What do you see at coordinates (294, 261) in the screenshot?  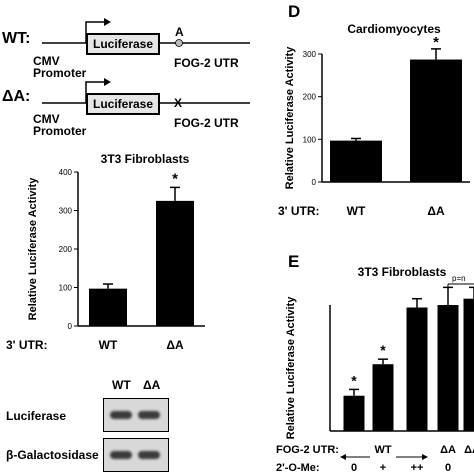 I see `panel-letter-e: E` at bounding box center [294, 261].